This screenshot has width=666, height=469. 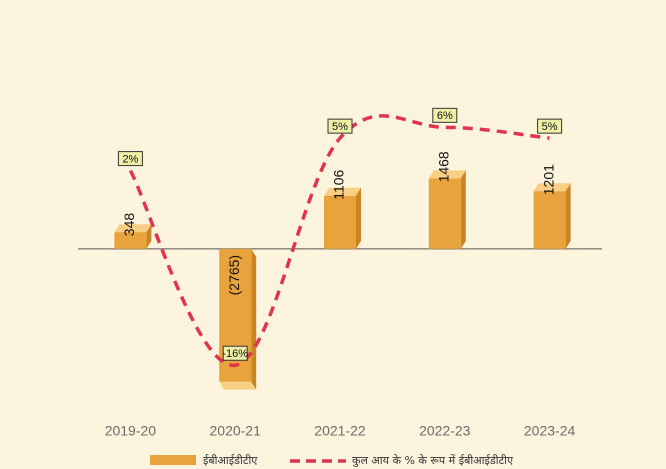 What do you see at coordinates (550, 431) in the screenshot?
I see `x-tick-label: 2023-24` at bounding box center [550, 431].